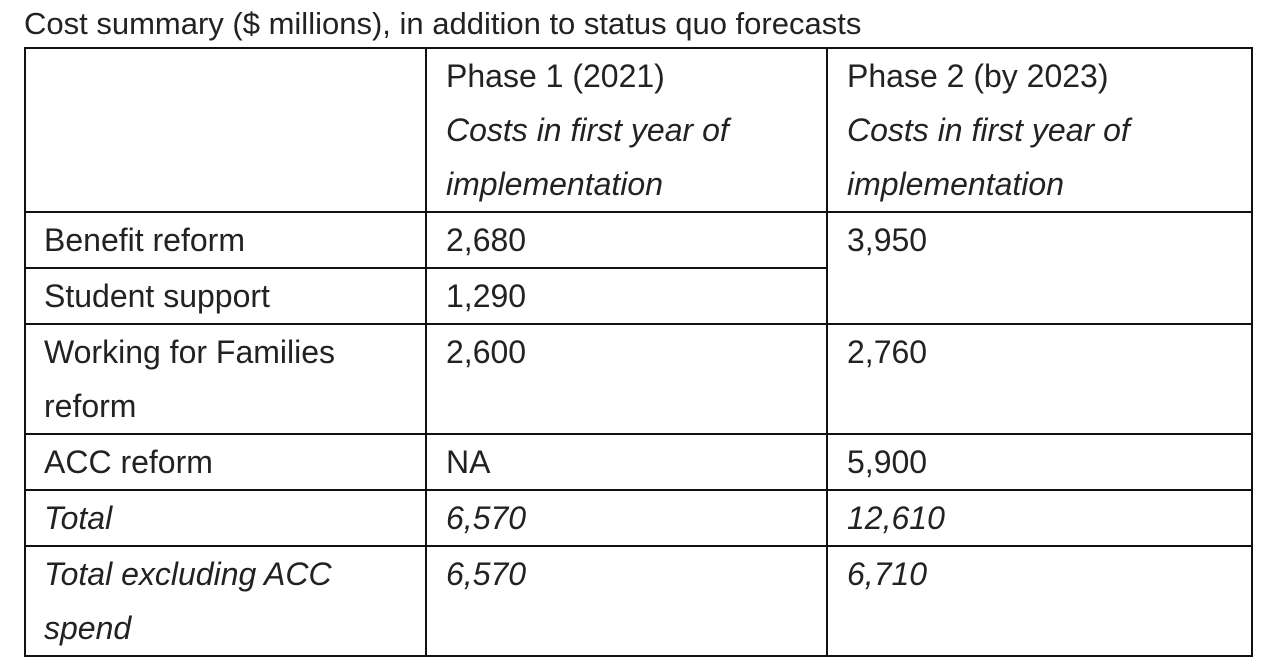  I want to click on header-empty-cell, so click(225, 130).